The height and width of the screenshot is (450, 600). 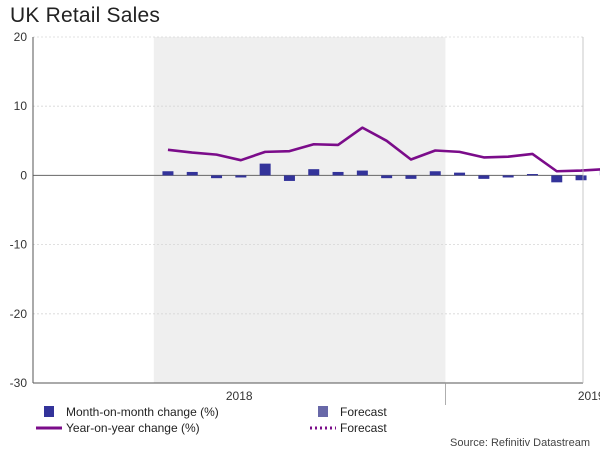 What do you see at coordinates (23, 175) in the screenshot?
I see `y-tick-label: 0` at bounding box center [23, 175].